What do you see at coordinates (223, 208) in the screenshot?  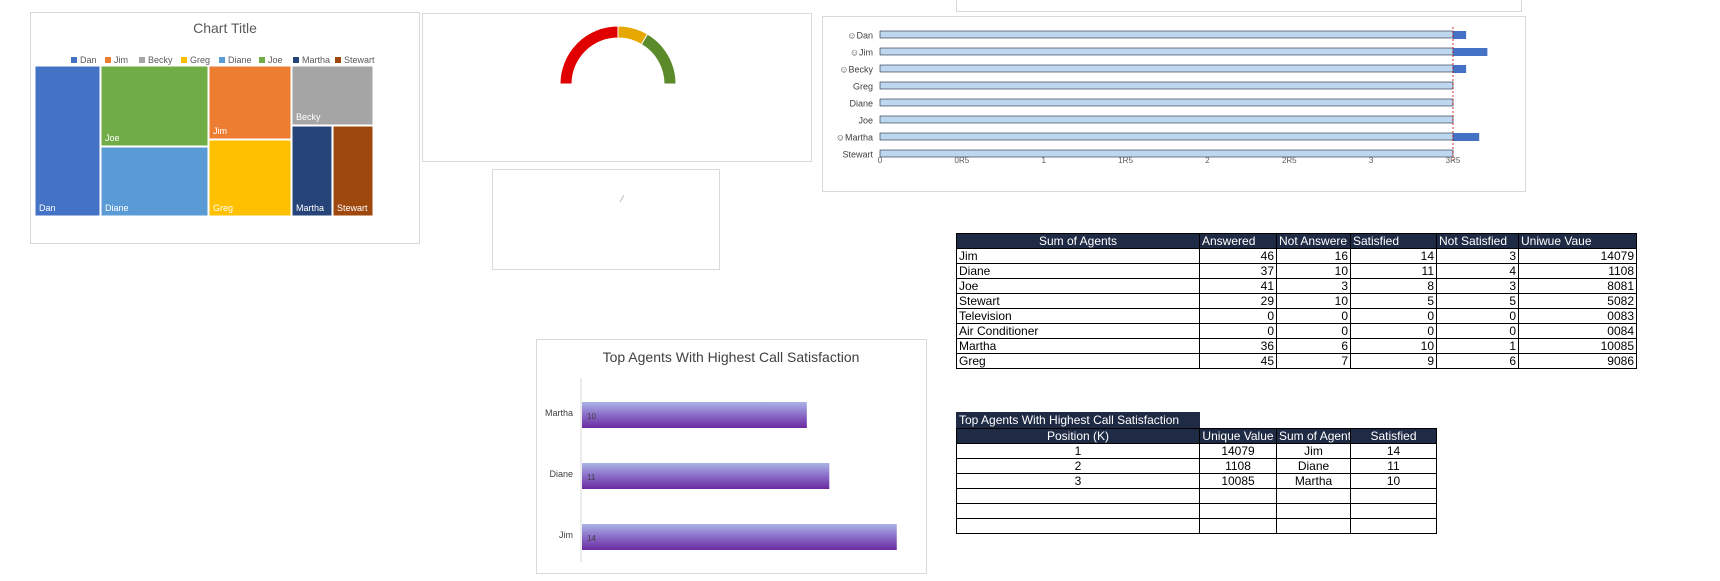 I see `treemap-label-greg: Greg` at bounding box center [223, 208].